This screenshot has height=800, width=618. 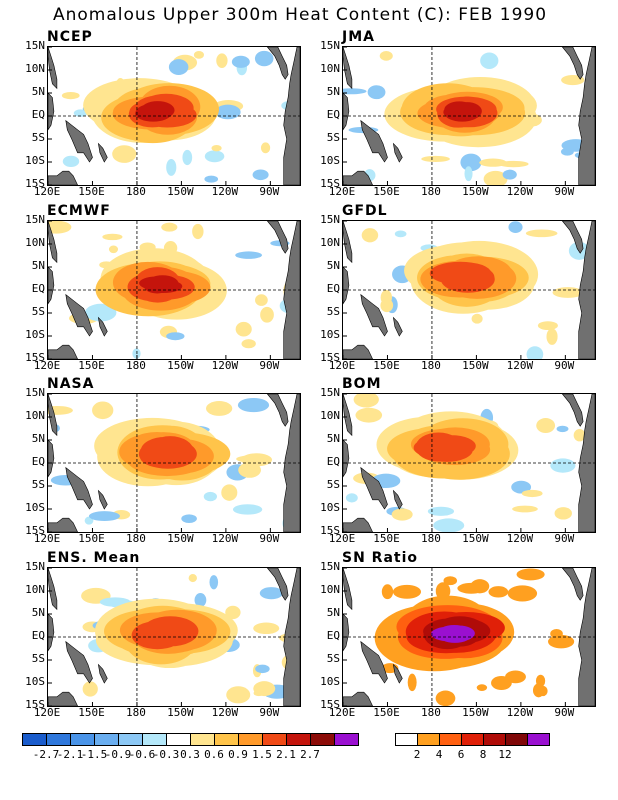 What do you see at coordinates (35, 68) in the screenshot?
I see `ncep-ytick-label: 10N` at bounding box center [35, 68].